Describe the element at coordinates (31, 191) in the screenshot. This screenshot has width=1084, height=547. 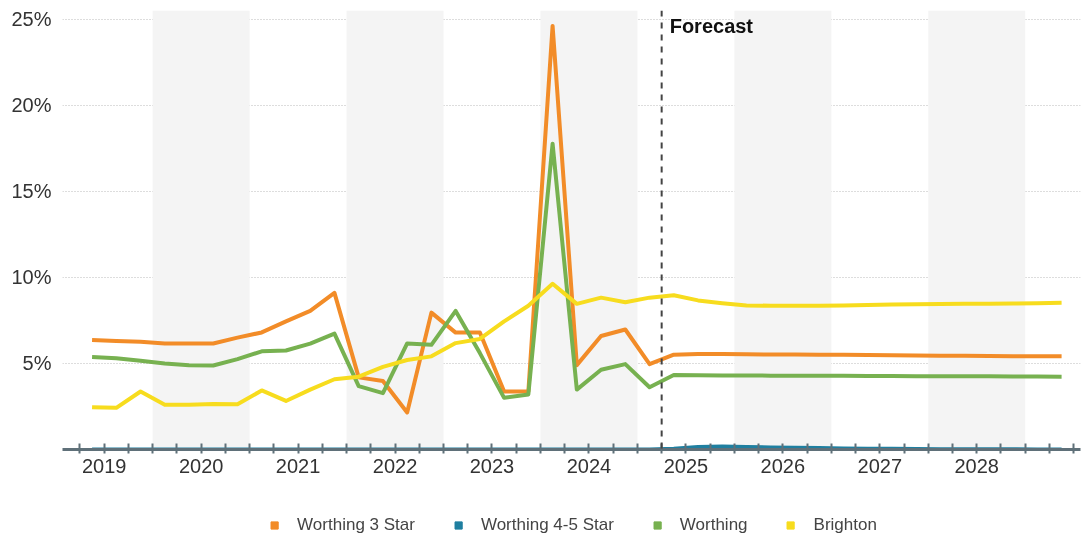
I see `y-tick-label: 15%` at that location.